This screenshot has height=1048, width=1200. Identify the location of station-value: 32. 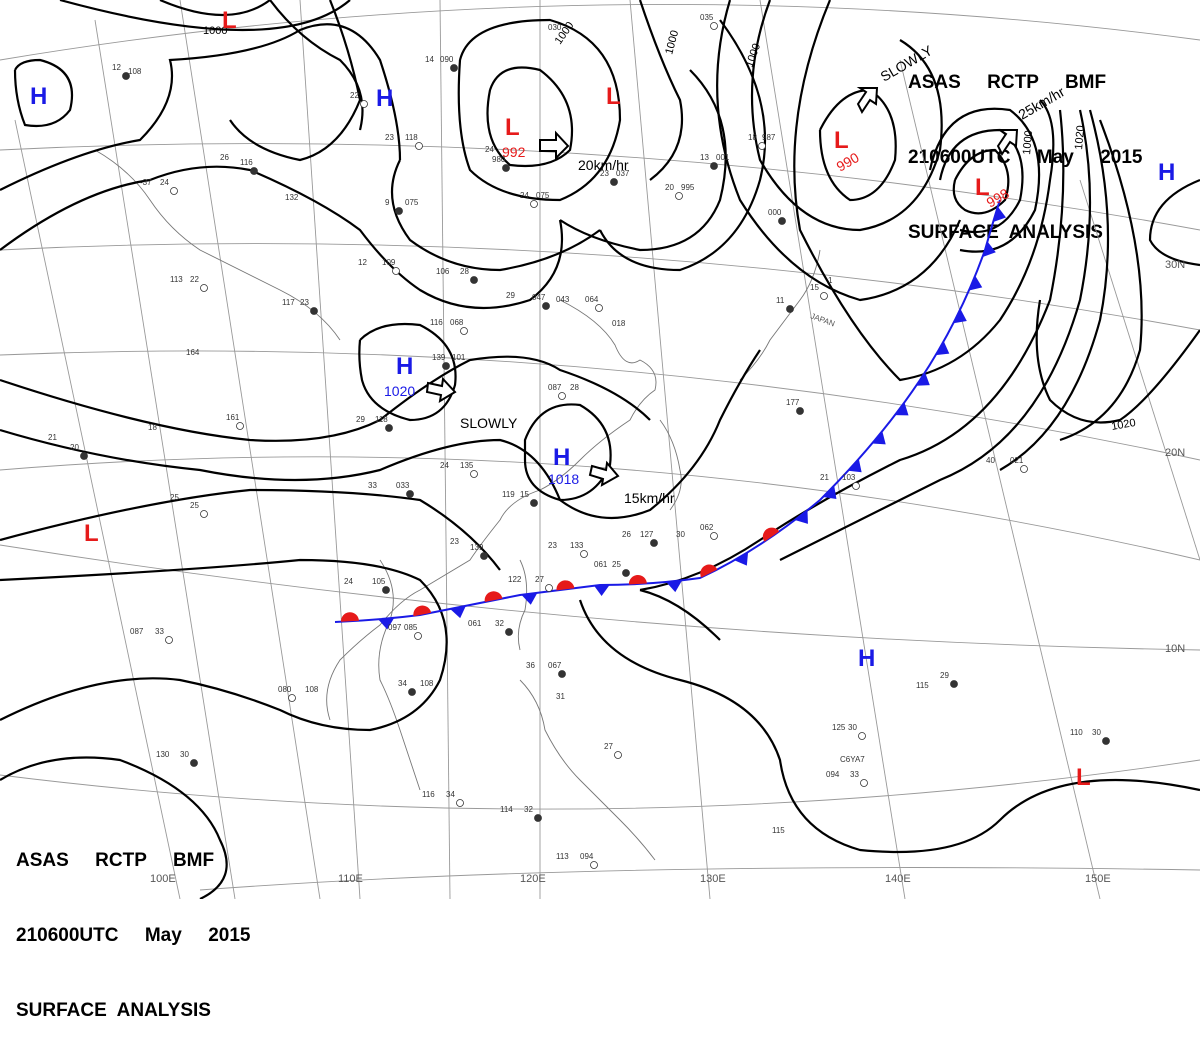
(528, 809).